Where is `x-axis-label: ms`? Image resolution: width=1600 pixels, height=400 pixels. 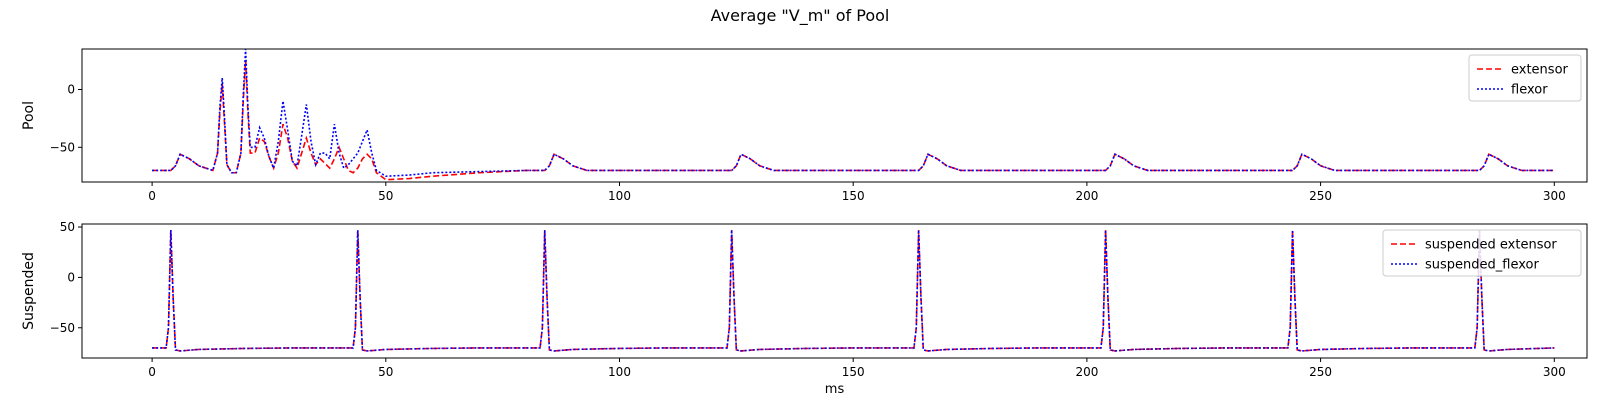
x-axis-label: ms is located at coordinates (835, 389).